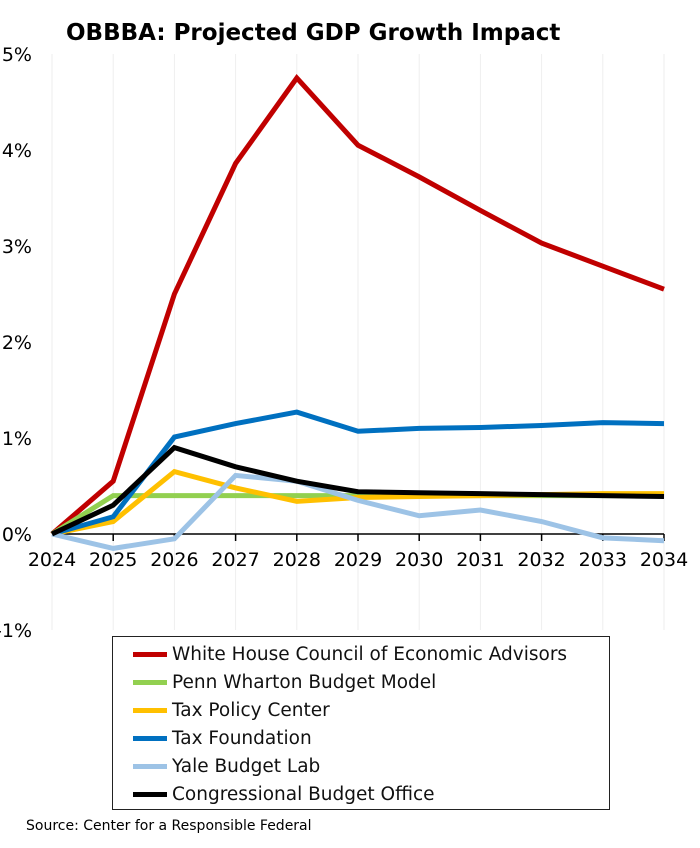  I want to click on legend-item: Tax Policy Center, so click(371, 710).